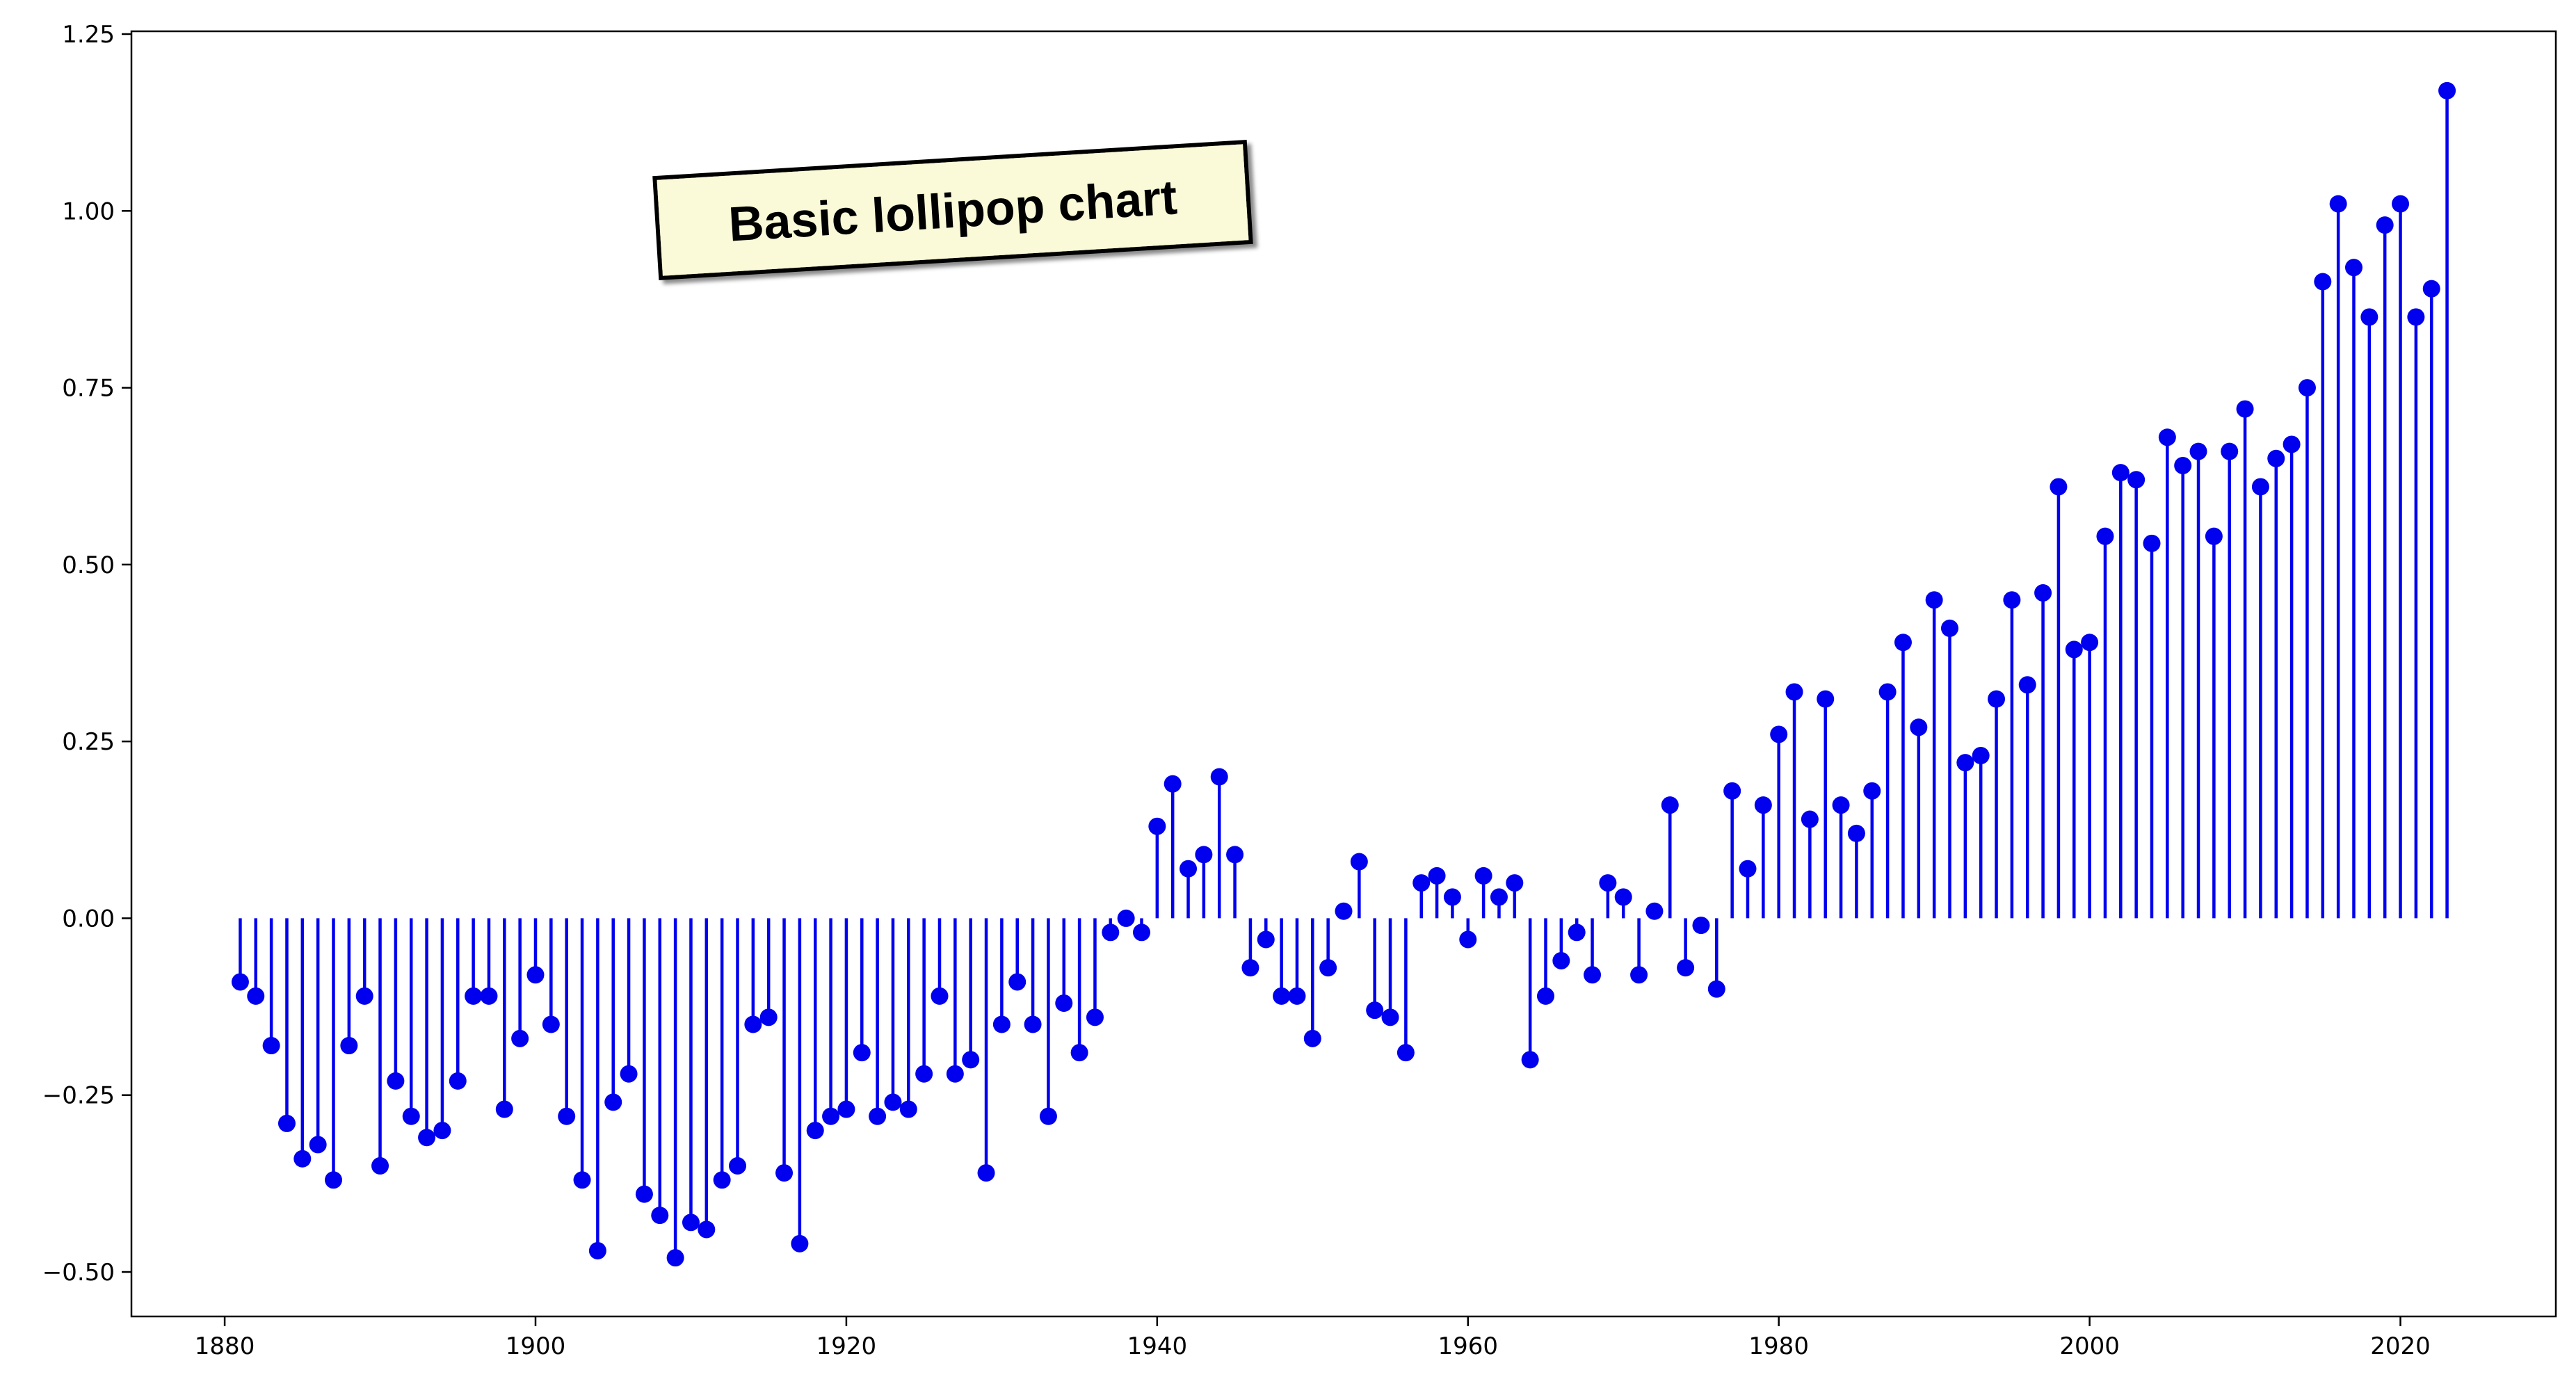 The height and width of the screenshot is (1386, 2576). Describe the element at coordinates (1841, 805) in the screenshot. I see `point-1984` at that location.